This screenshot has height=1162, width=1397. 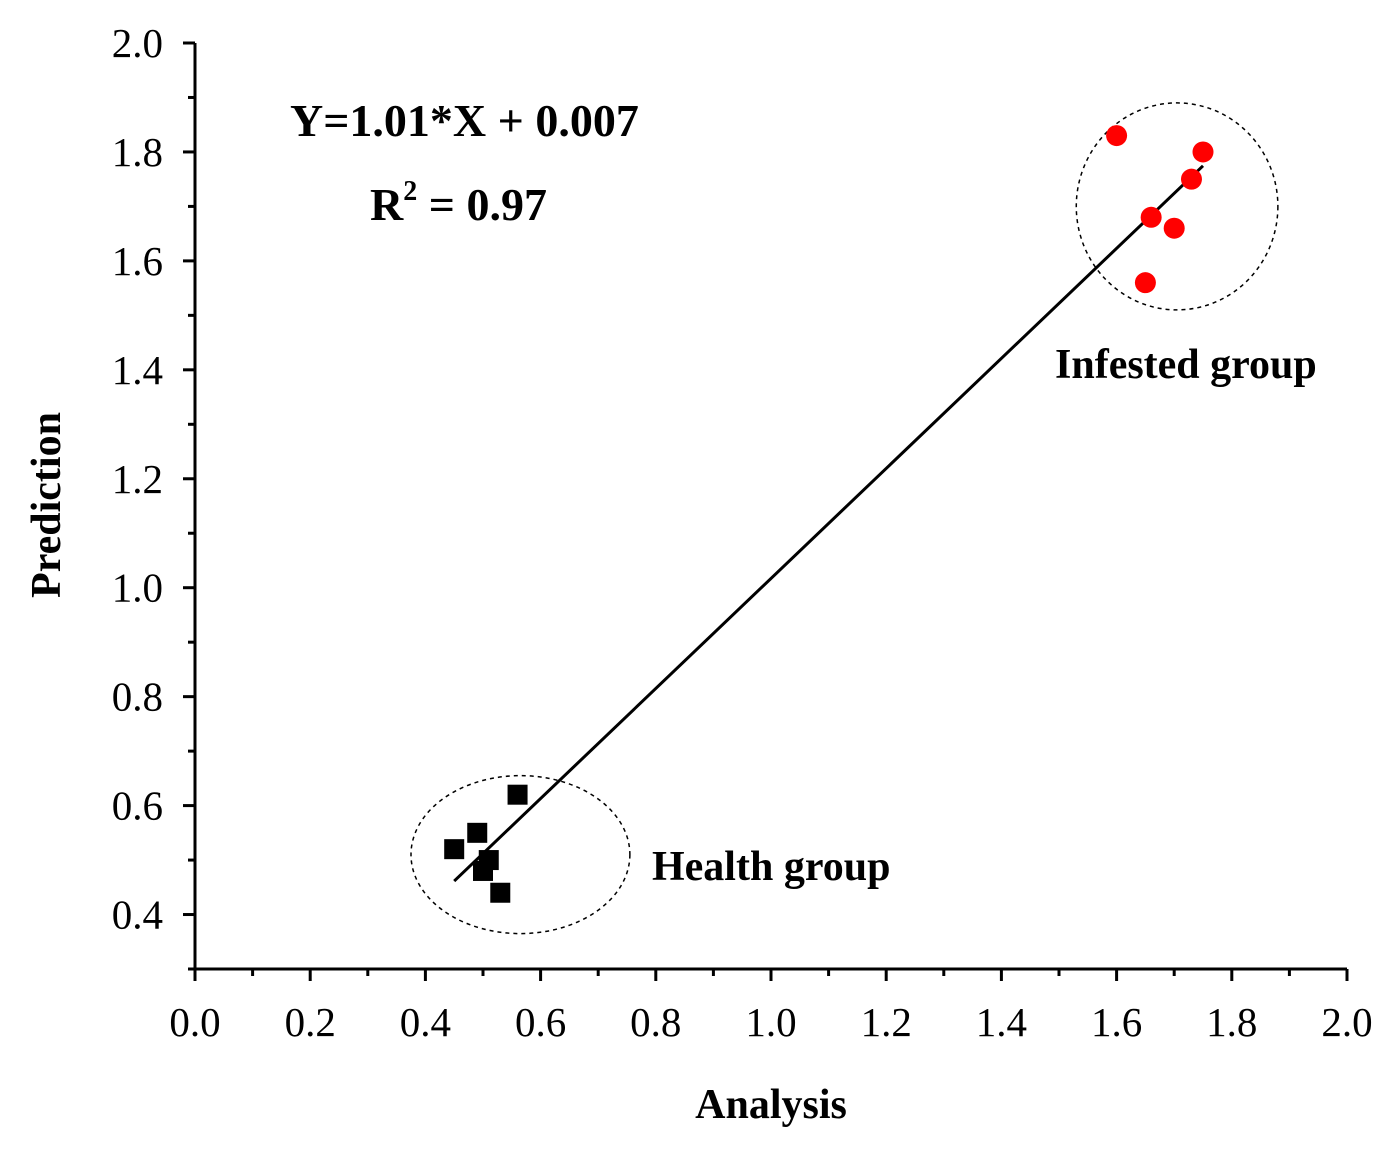 I want to click on r-squared-prefix: R, so click(x=387, y=204).